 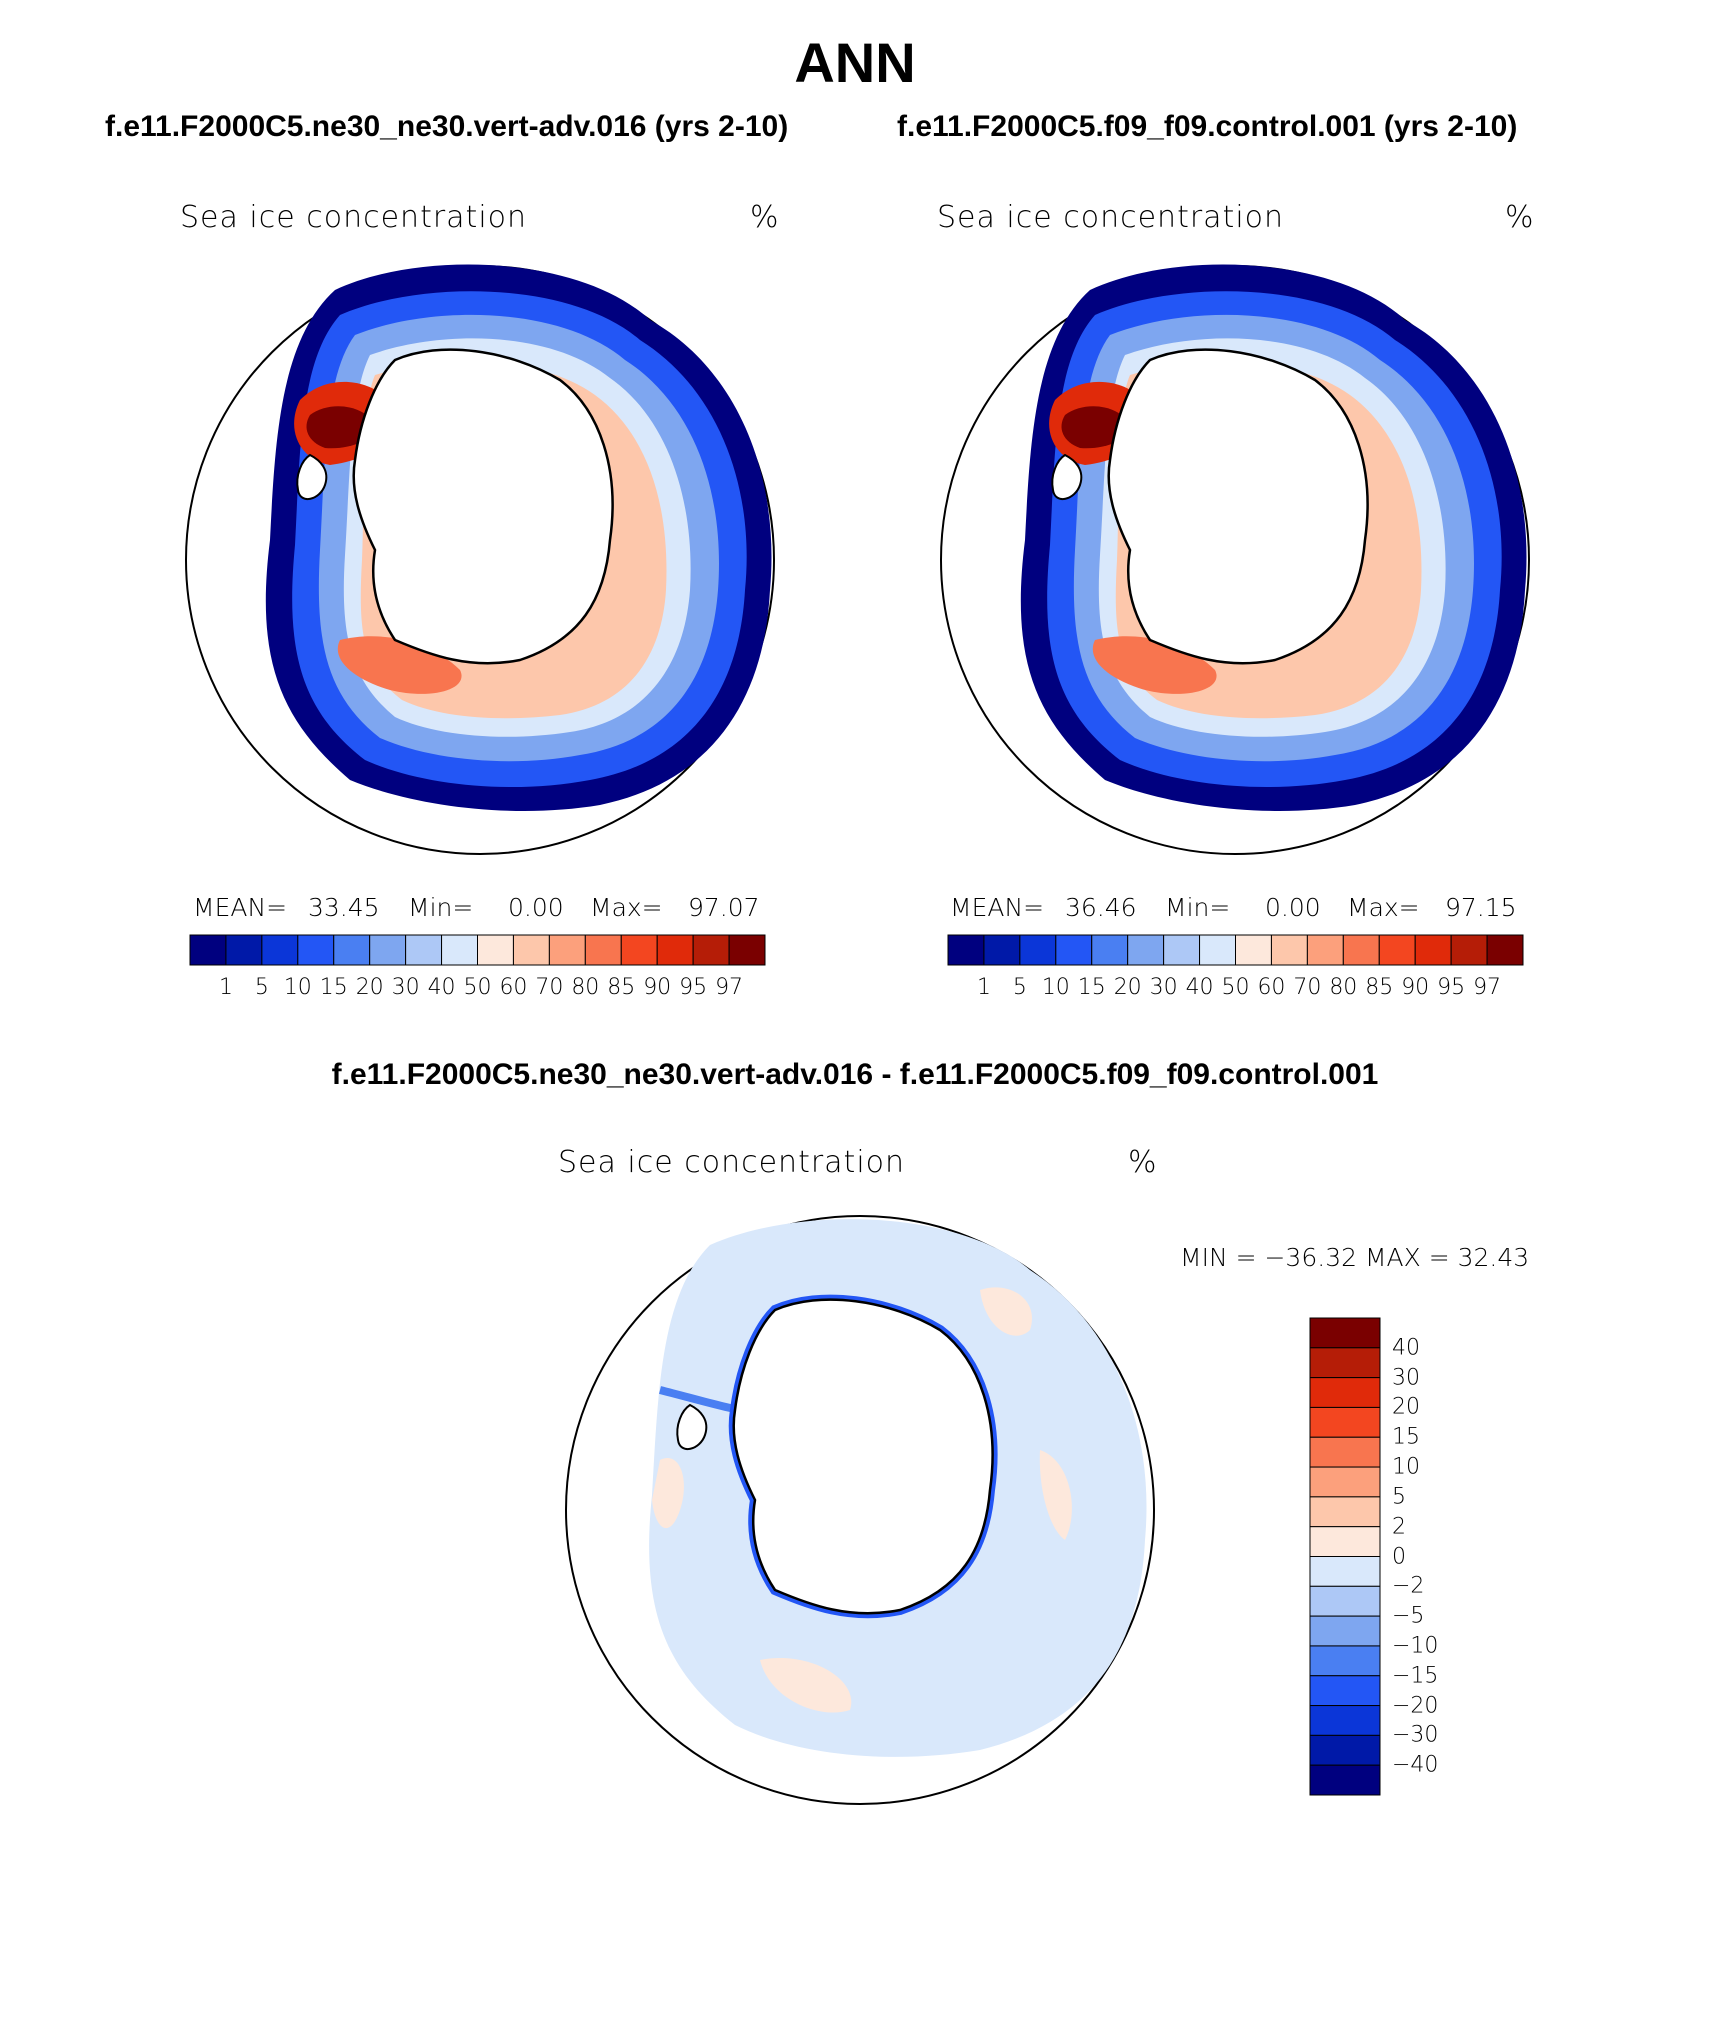 What do you see at coordinates (1399, 1556) in the screenshot?
I see `colorbar-tick-label: 0` at bounding box center [1399, 1556].